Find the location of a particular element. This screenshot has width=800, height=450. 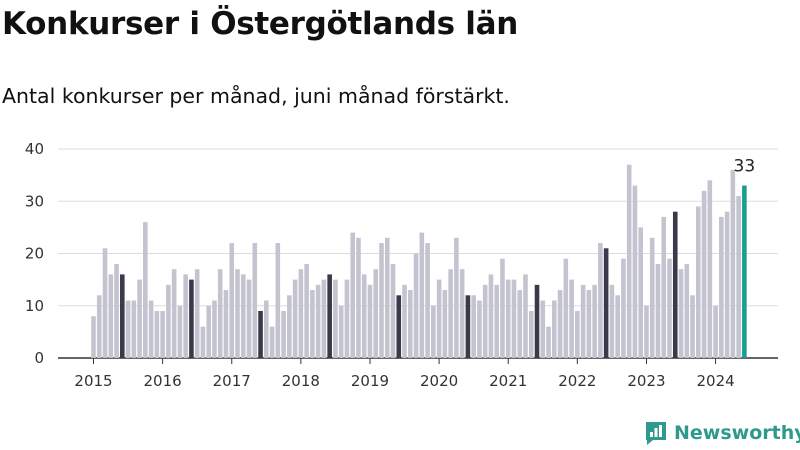

newsworthy-logo: Newsworthy is located at coordinates (722, 433).